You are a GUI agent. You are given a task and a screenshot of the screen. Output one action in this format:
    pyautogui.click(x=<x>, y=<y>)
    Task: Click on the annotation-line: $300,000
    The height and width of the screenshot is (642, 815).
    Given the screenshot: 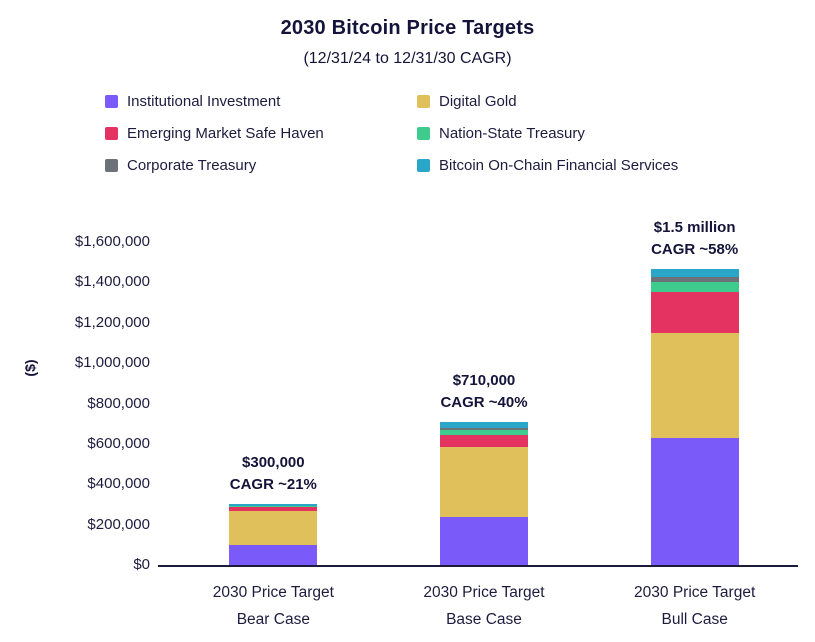 What is the action you would take?
    pyautogui.click(x=273, y=463)
    